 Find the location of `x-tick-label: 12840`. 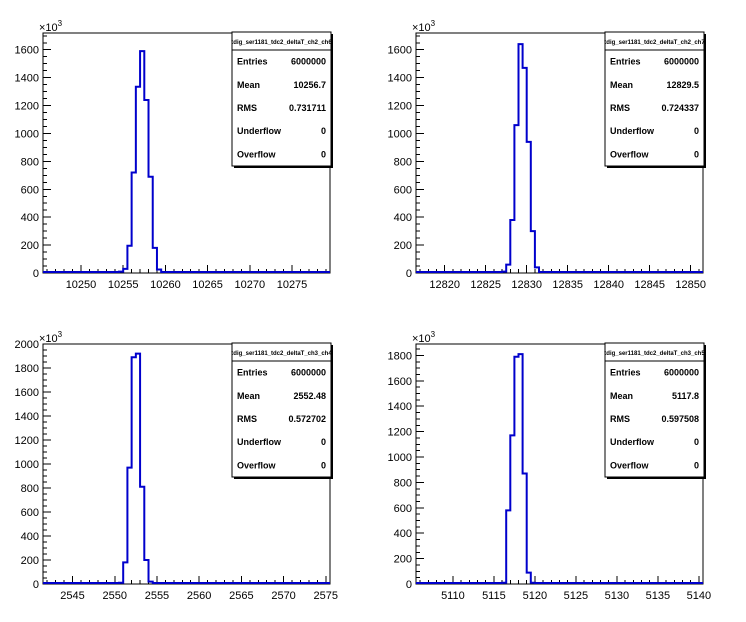

x-tick-label: 12840 is located at coordinates (608, 285).